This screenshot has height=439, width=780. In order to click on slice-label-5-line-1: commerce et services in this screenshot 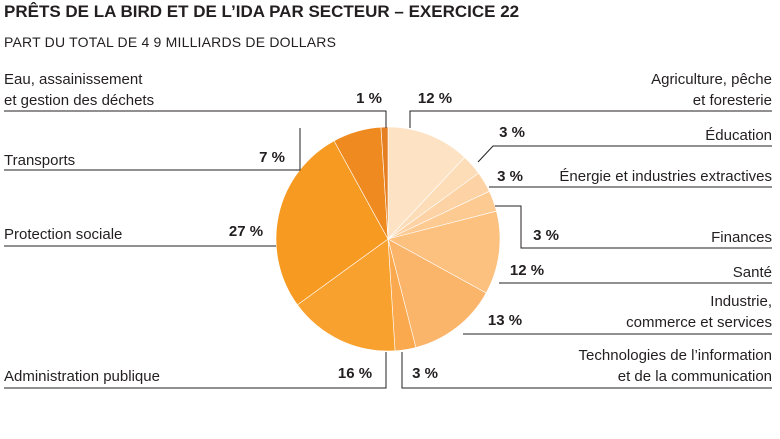, I will do `click(699, 322)`.